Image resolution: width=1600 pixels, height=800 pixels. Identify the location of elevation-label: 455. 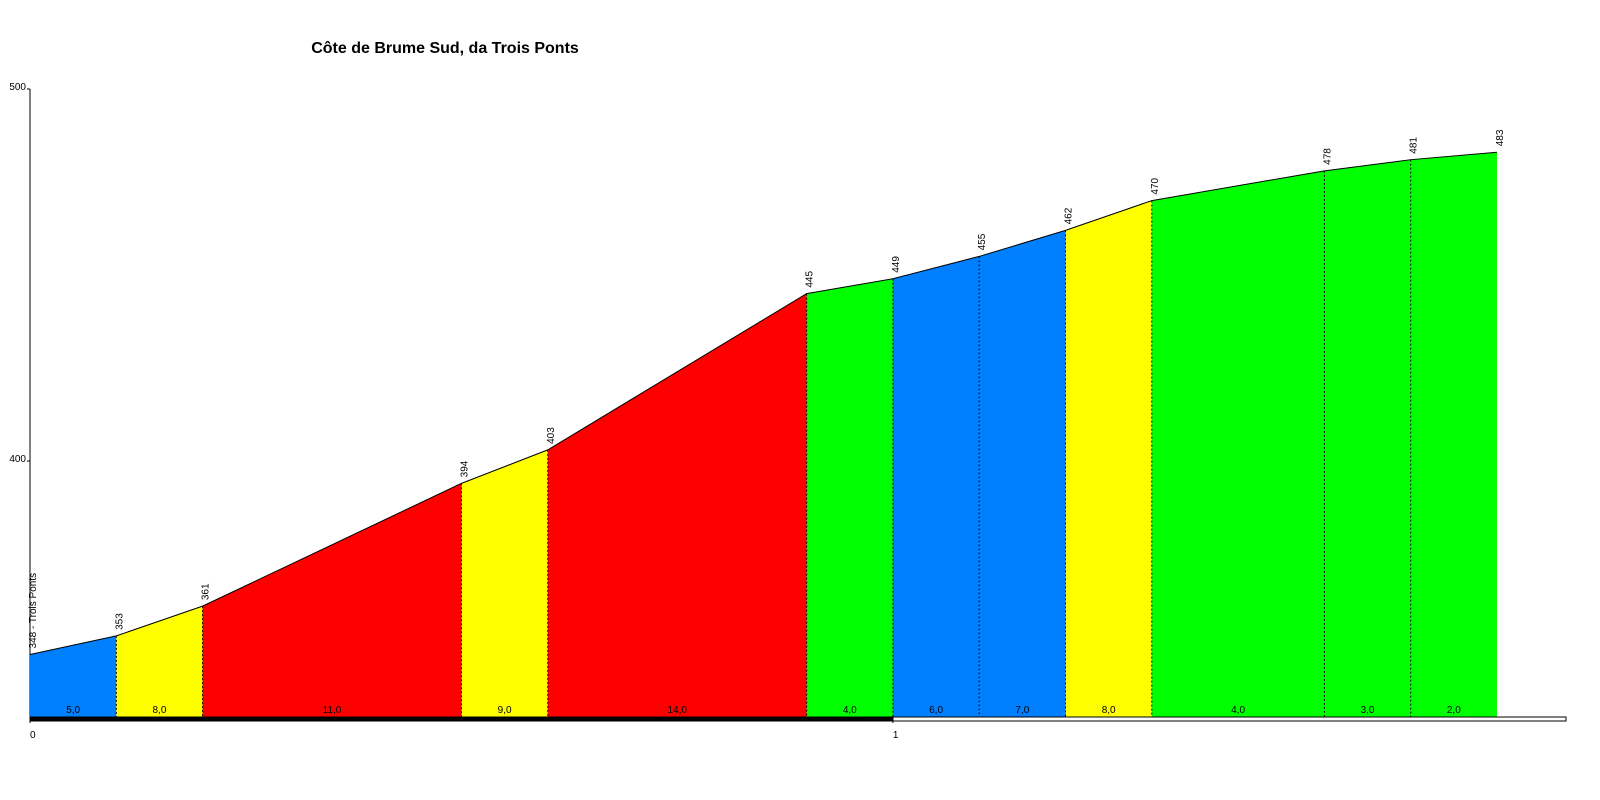
(982, 241).